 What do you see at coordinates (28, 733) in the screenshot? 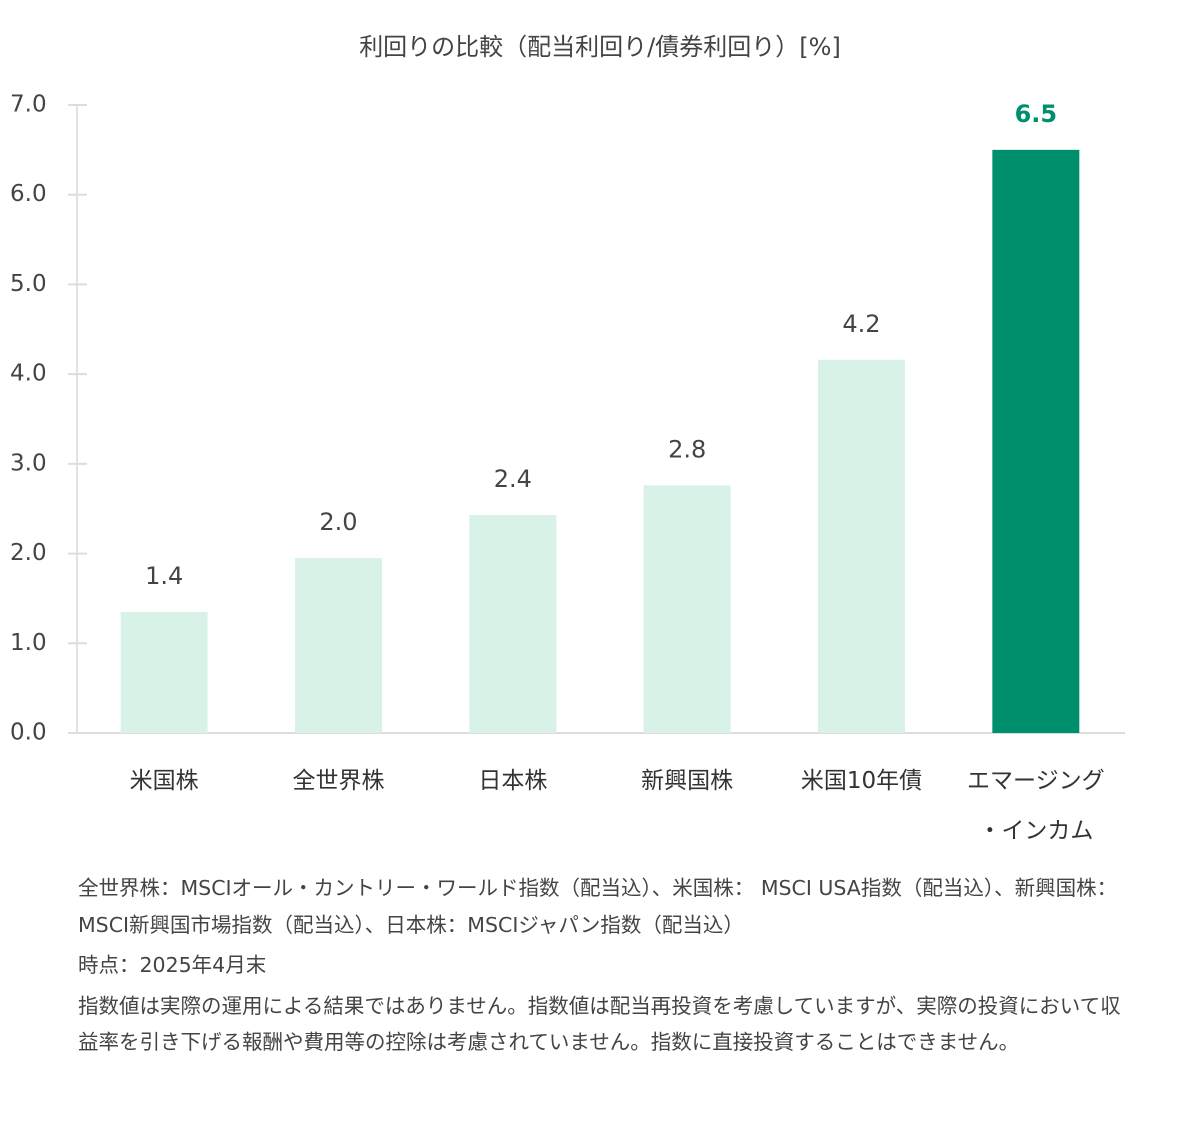
I see `y-tick-label: 0.0` at bounding box center [28, 733].